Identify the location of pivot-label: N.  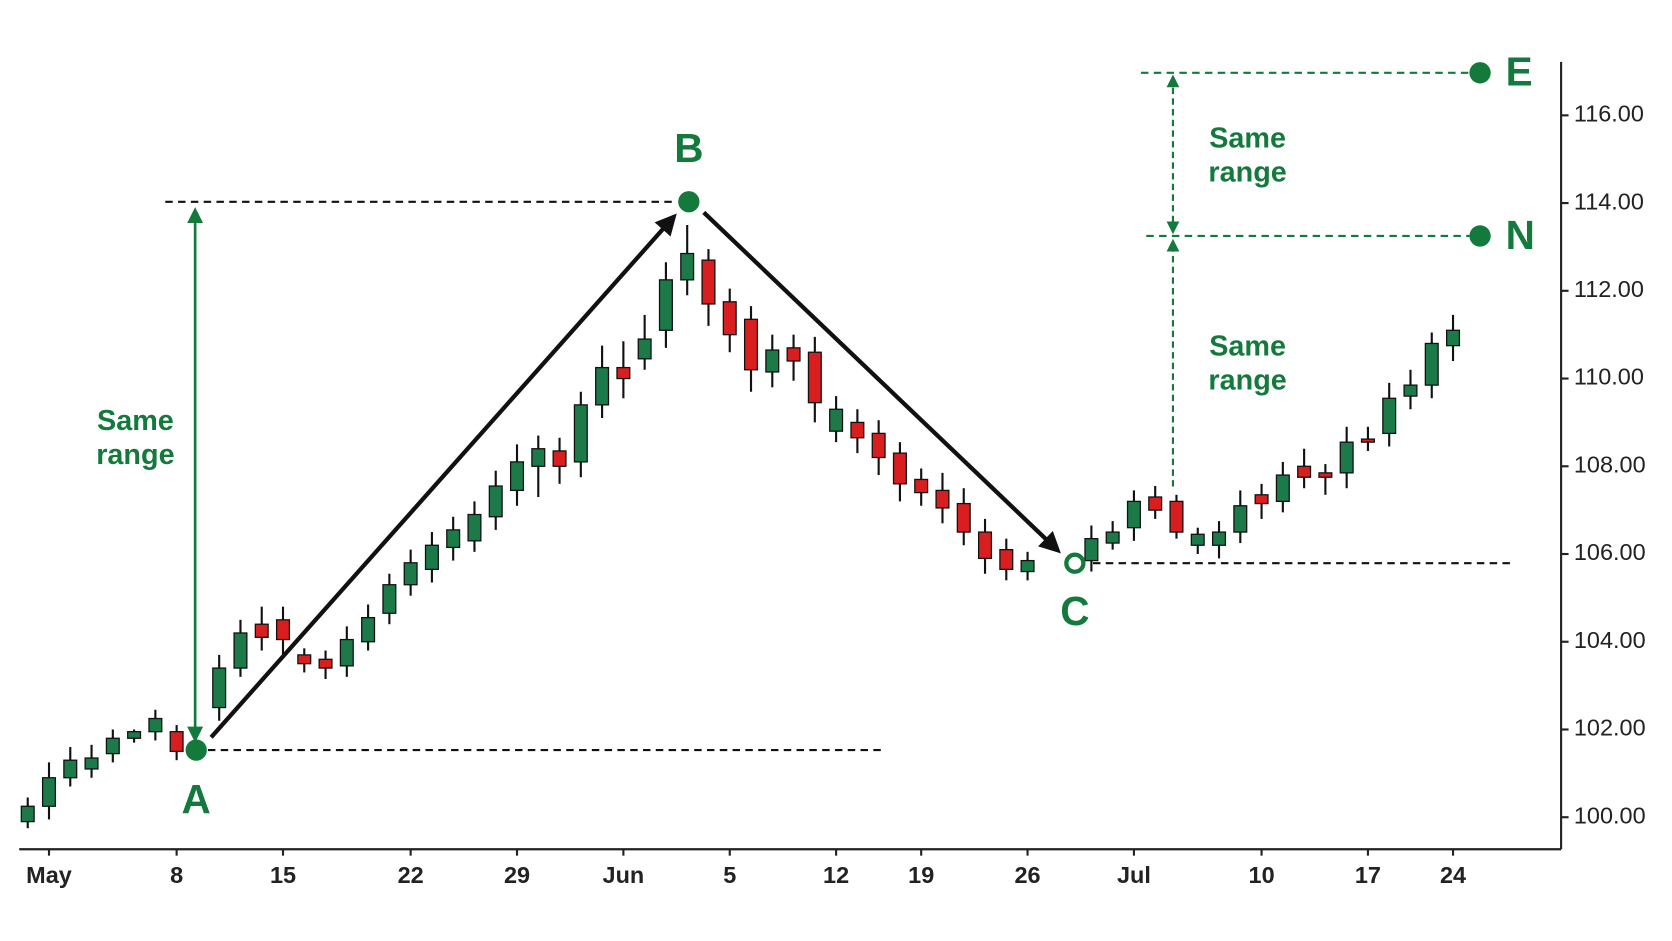
(1520, 235).